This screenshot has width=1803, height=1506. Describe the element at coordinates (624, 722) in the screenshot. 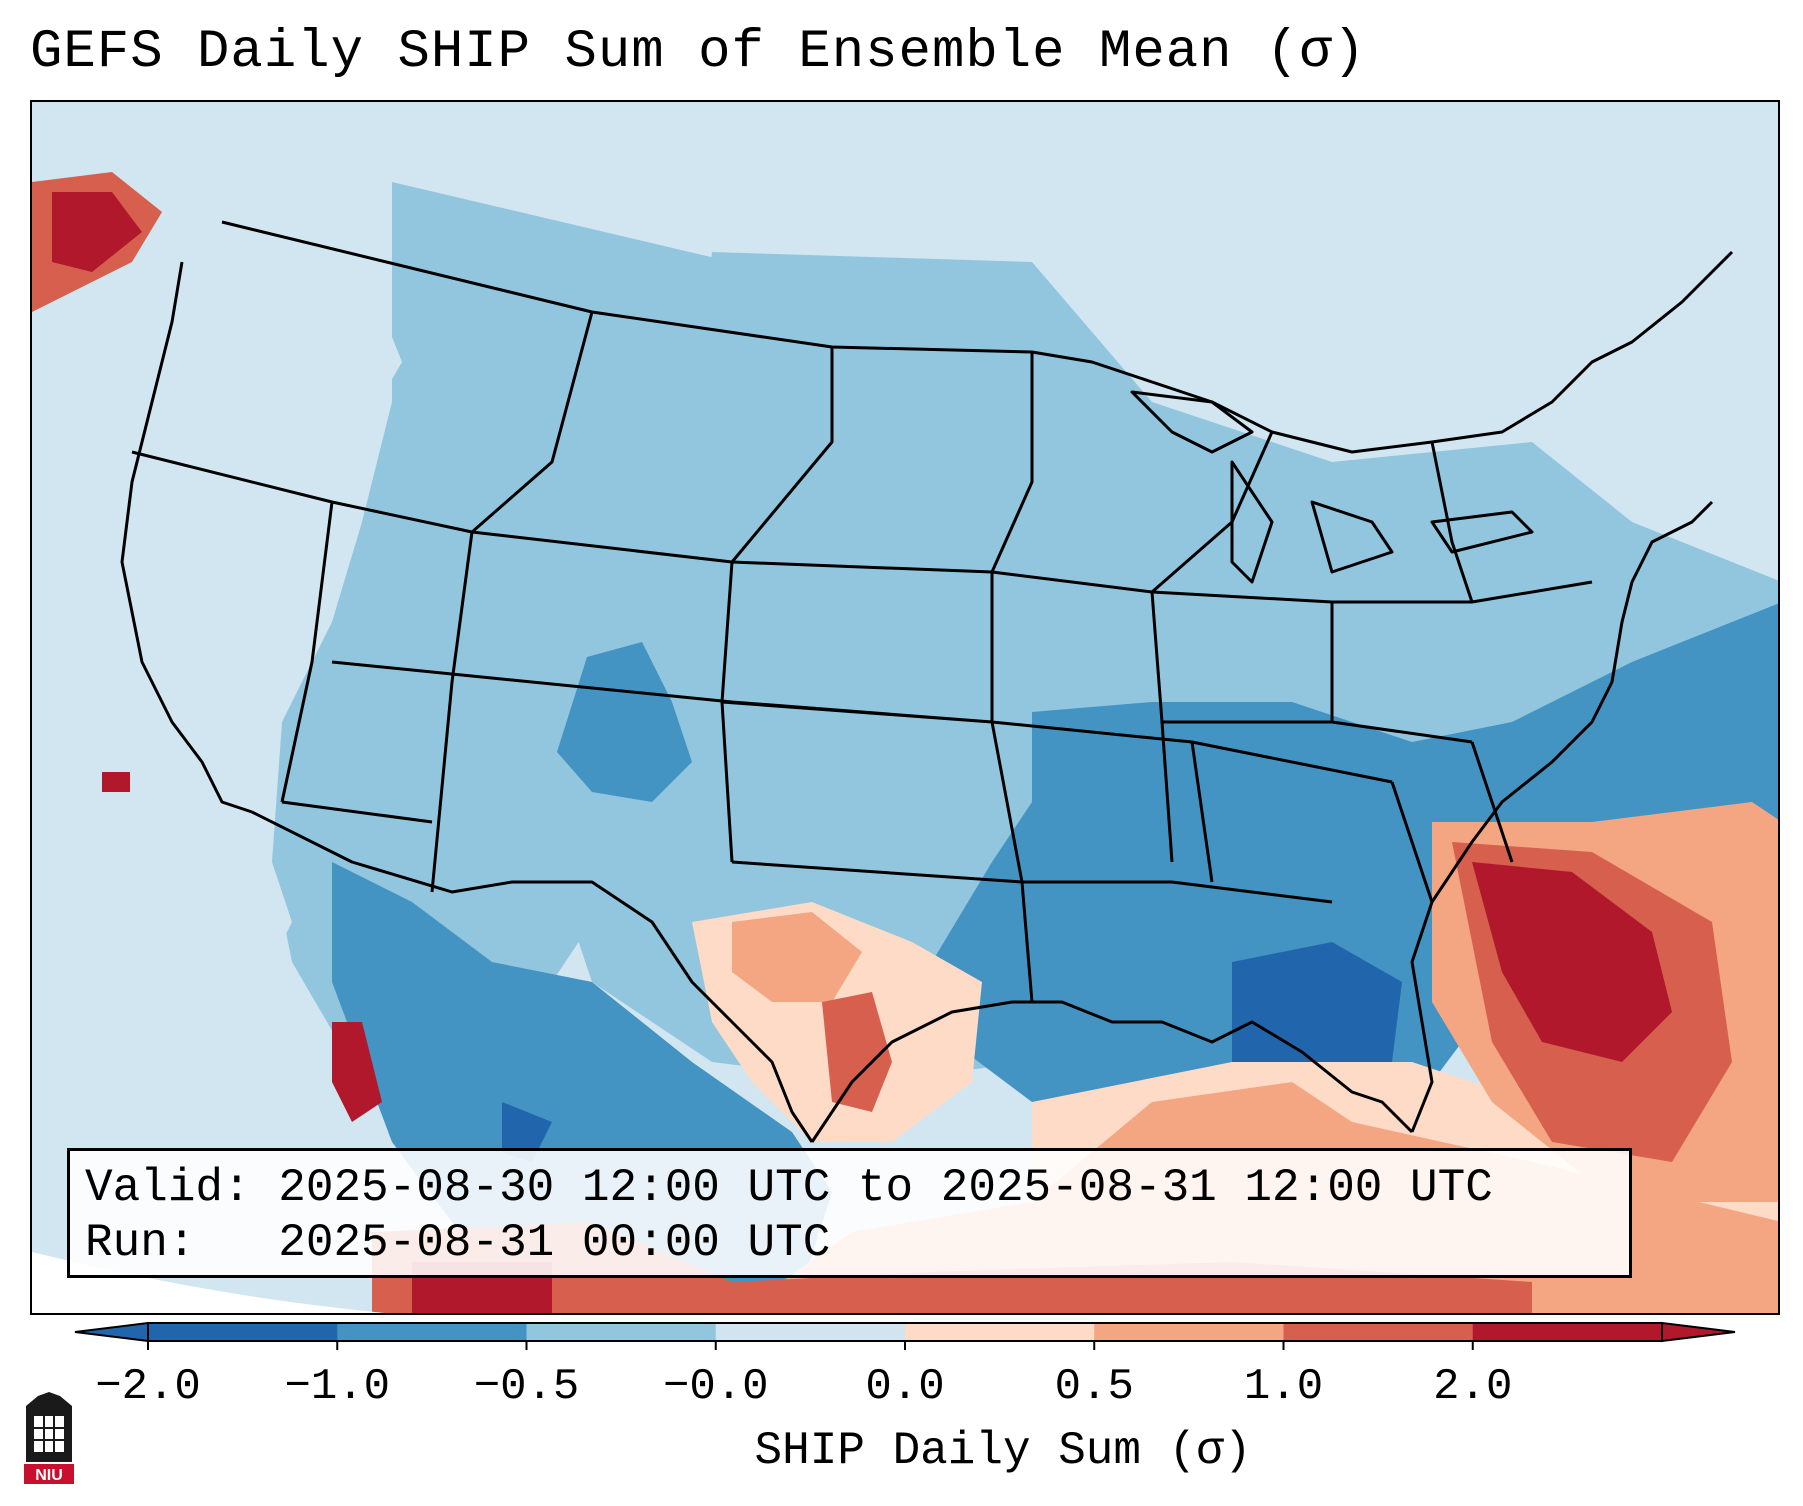

I see `field-blue-colorado` at that location.